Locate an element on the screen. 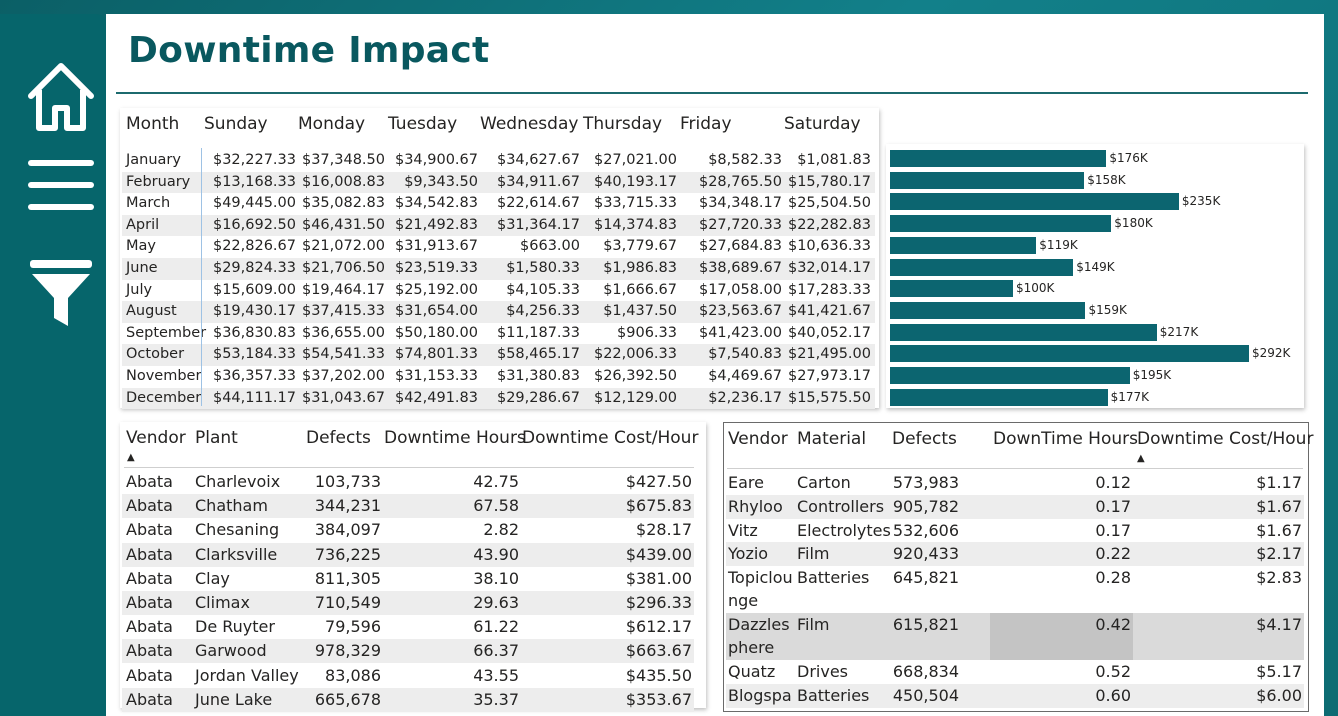 The height and width of the screenshot is (716, 1338). matrix-column-header: Tuesday is located at coordinates (423, 124).